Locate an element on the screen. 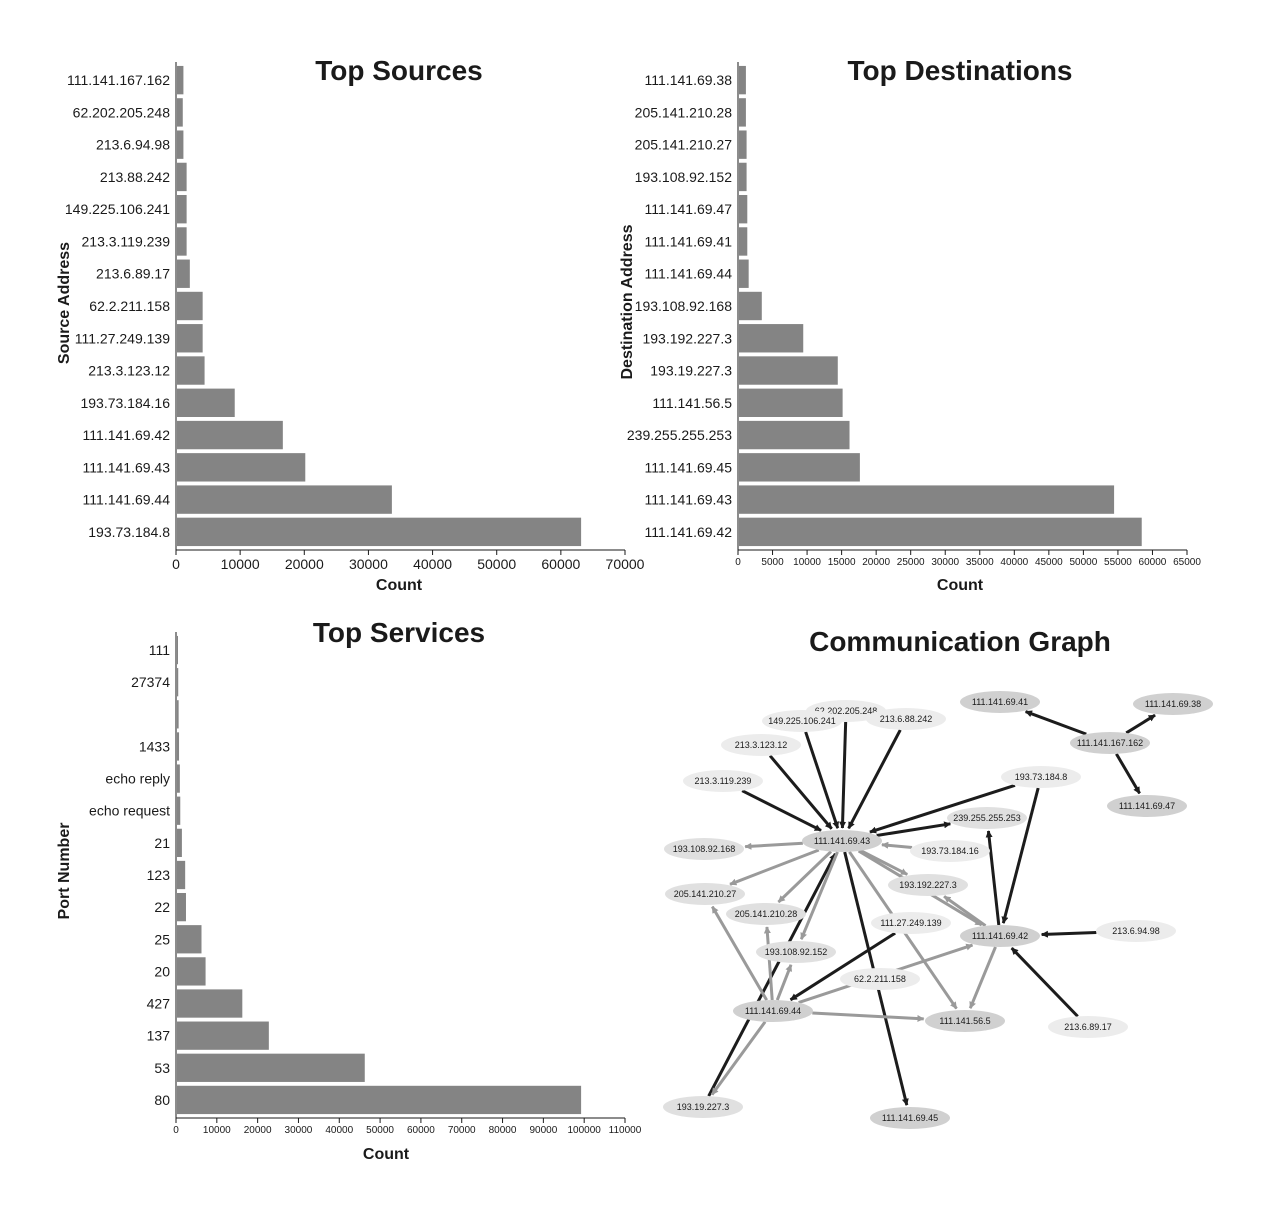 Image resolution: width=1275 pixels, height=1208 pixels. top-services-tick-label: 60000 is located at coordinates (421, 1130).